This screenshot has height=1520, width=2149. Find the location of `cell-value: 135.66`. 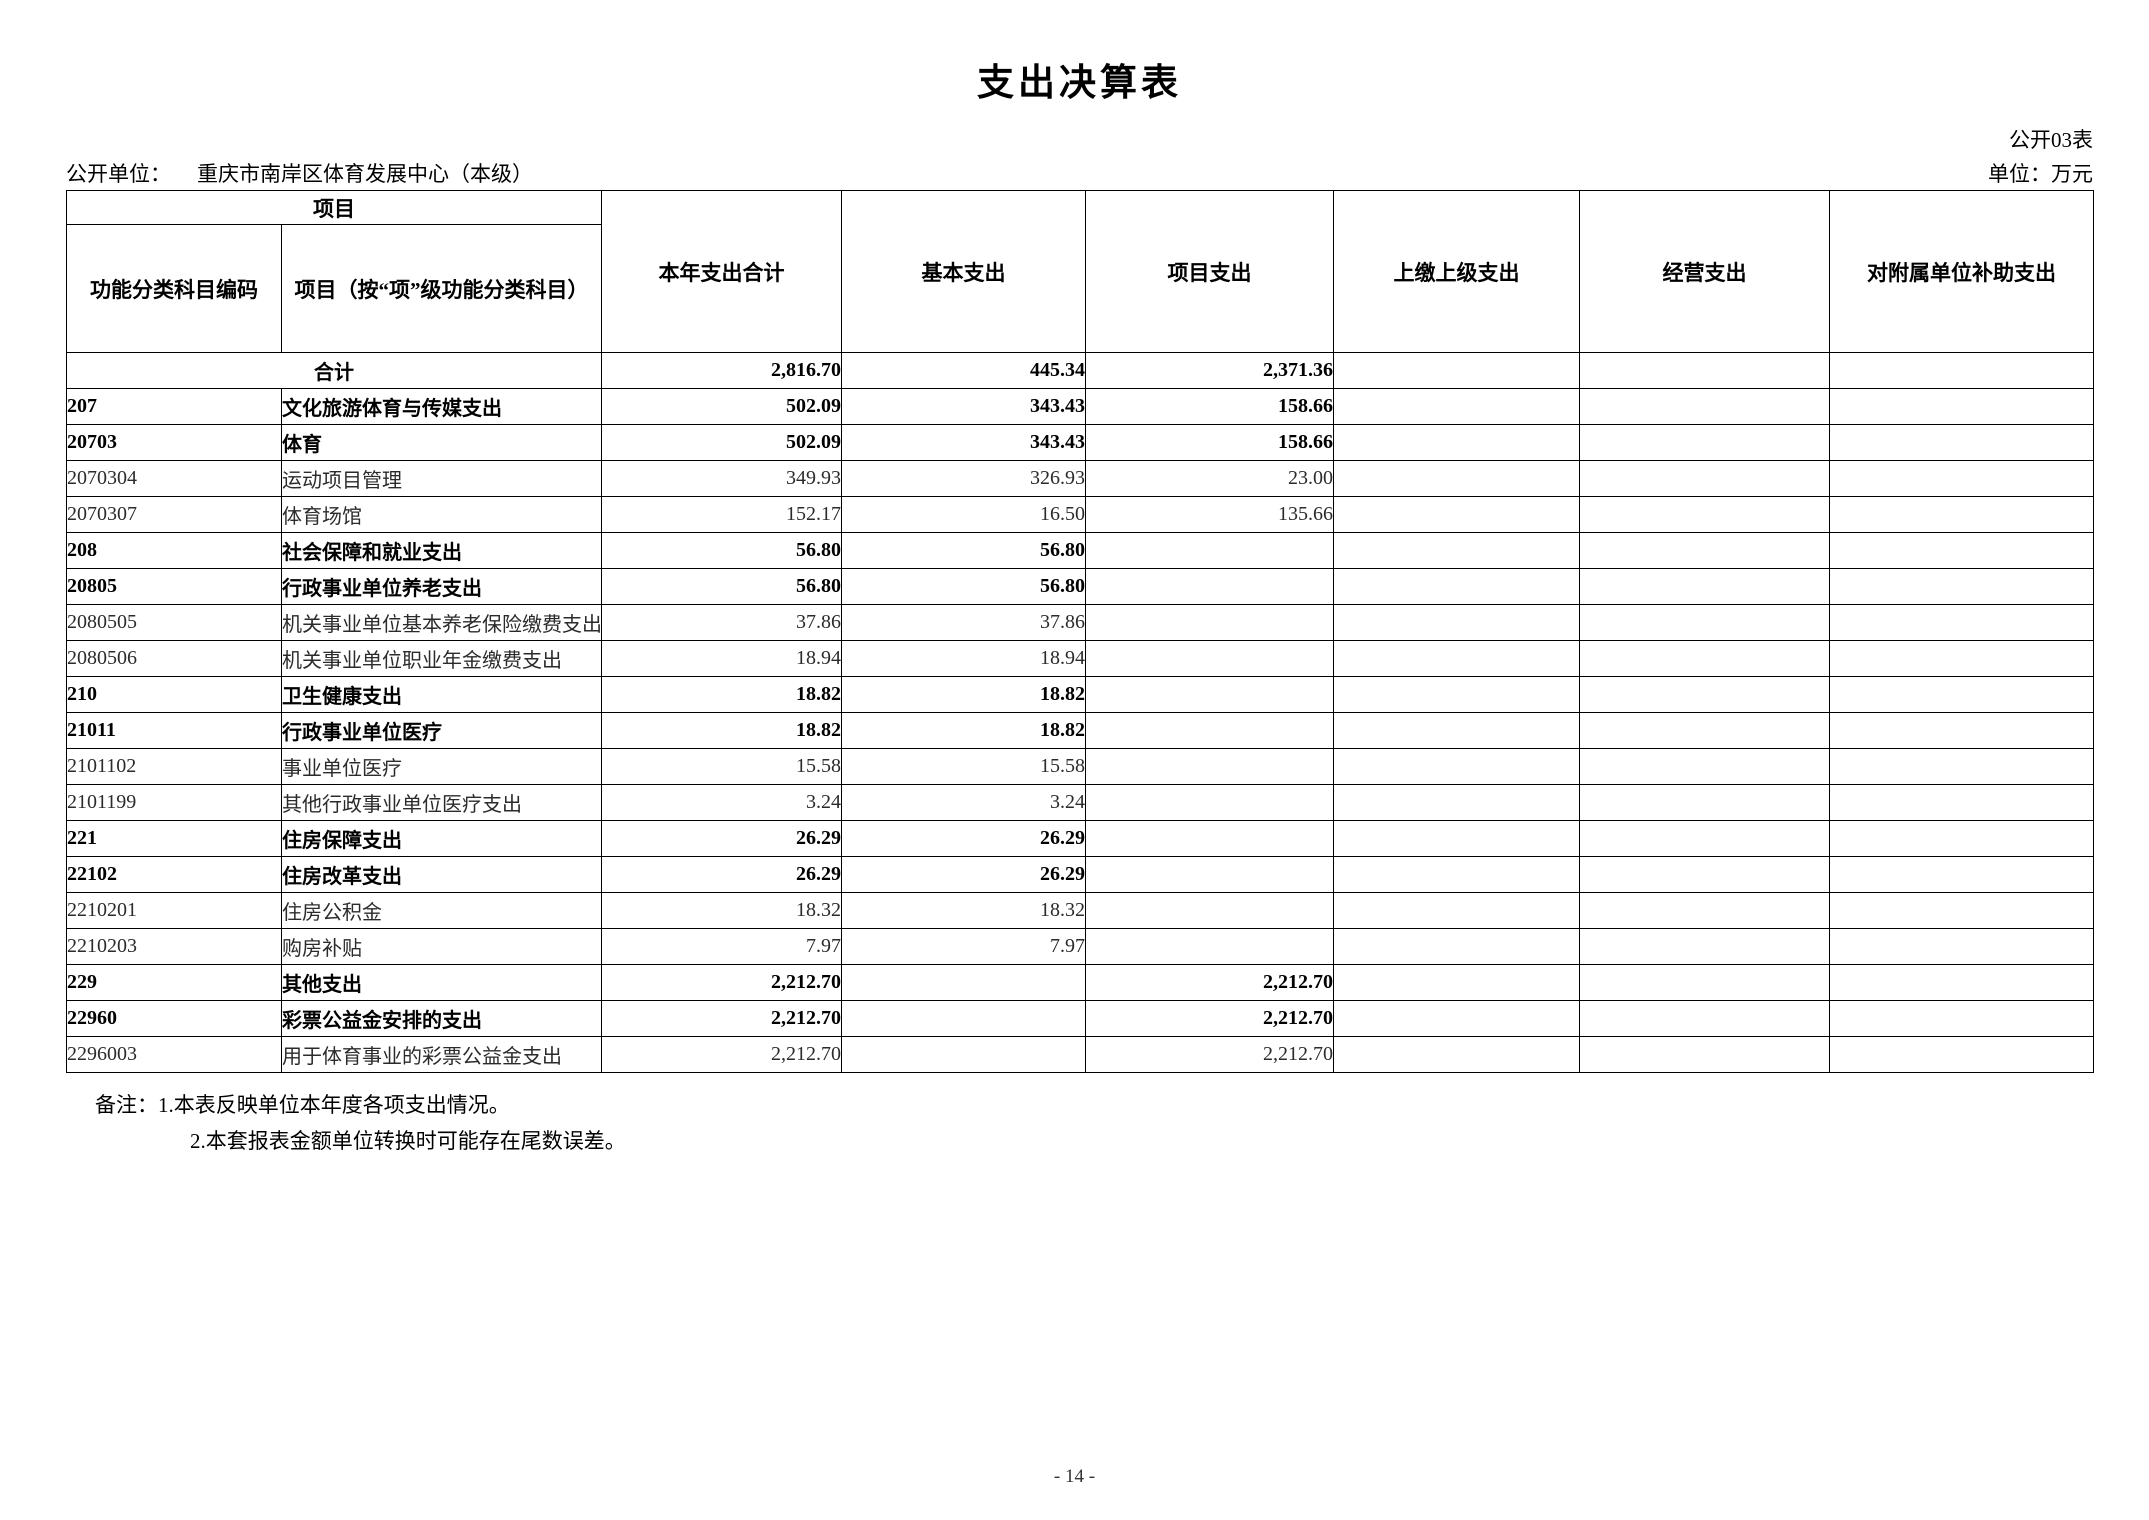

cell-value: 135.66 is located at coordinates (1209, 514).